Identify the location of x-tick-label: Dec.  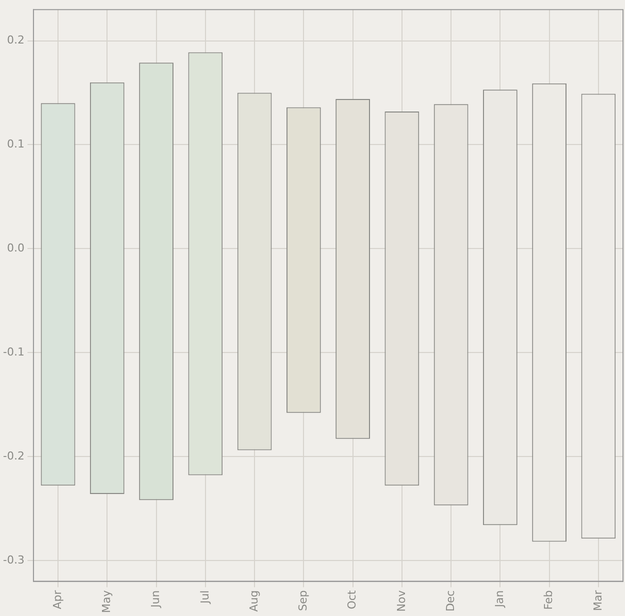
(450, 601).